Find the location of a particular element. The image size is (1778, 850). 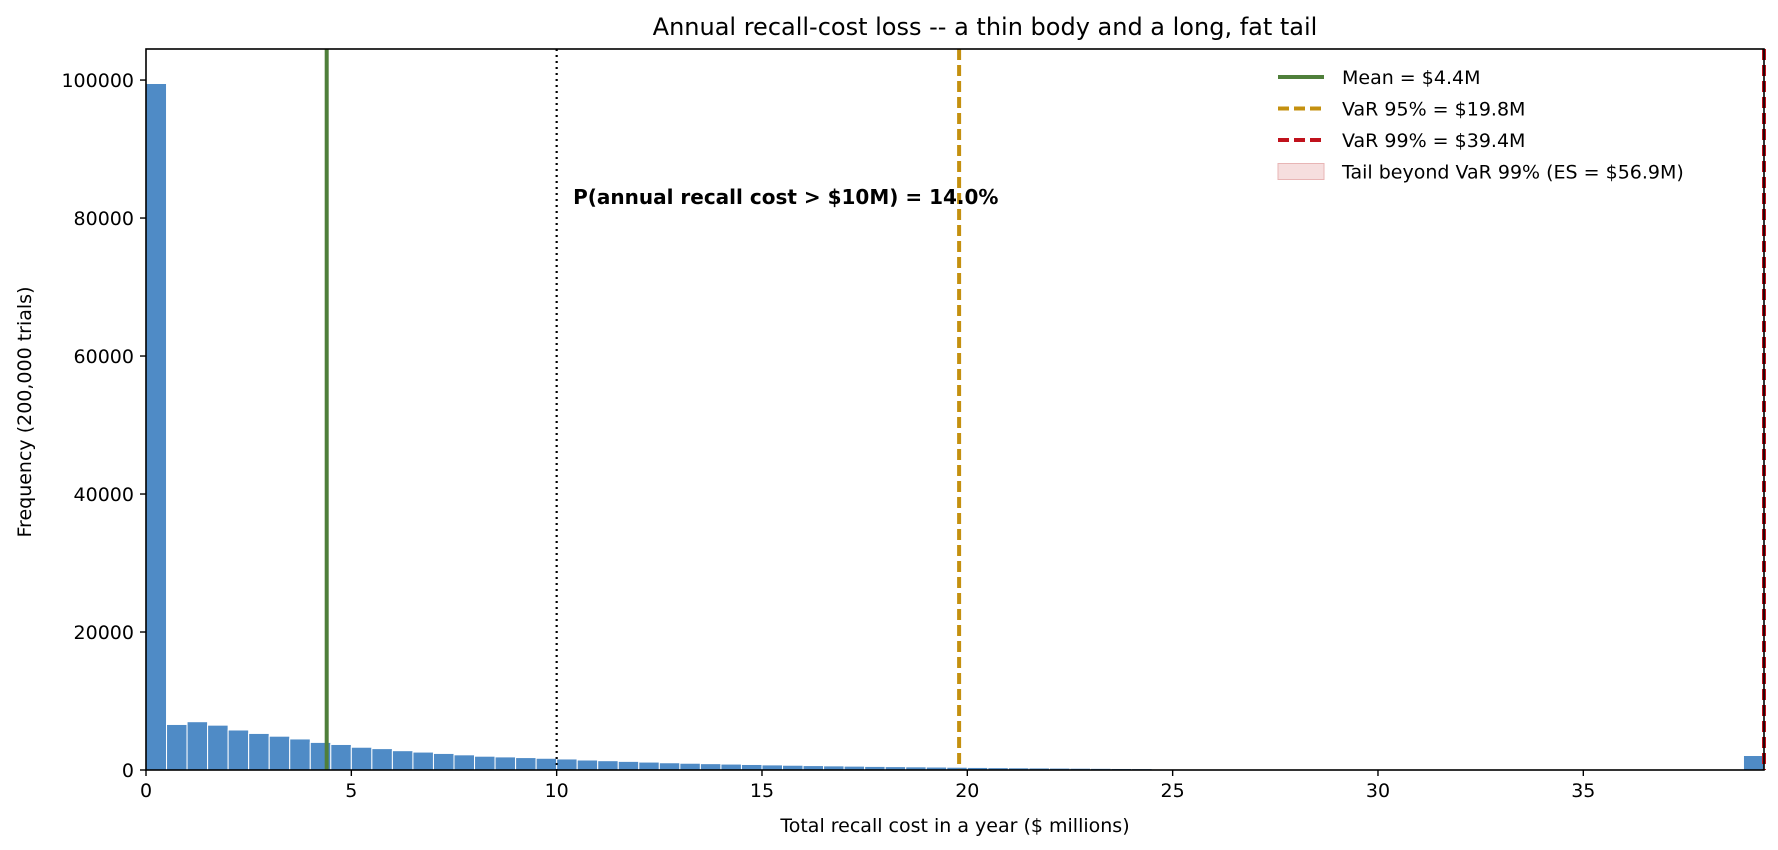

x-tick-label: 0 is located at coordinates (146, 791).